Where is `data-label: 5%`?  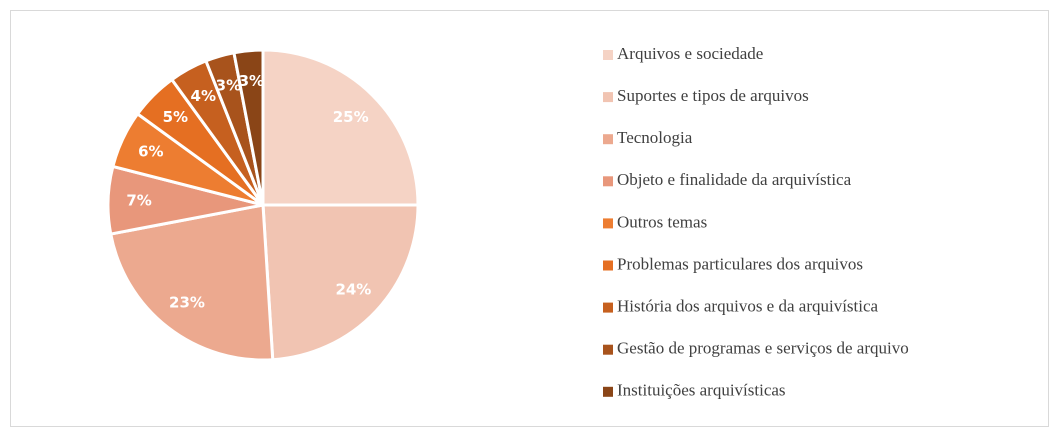 data-label: 5% is located at coordinates (175, 117).